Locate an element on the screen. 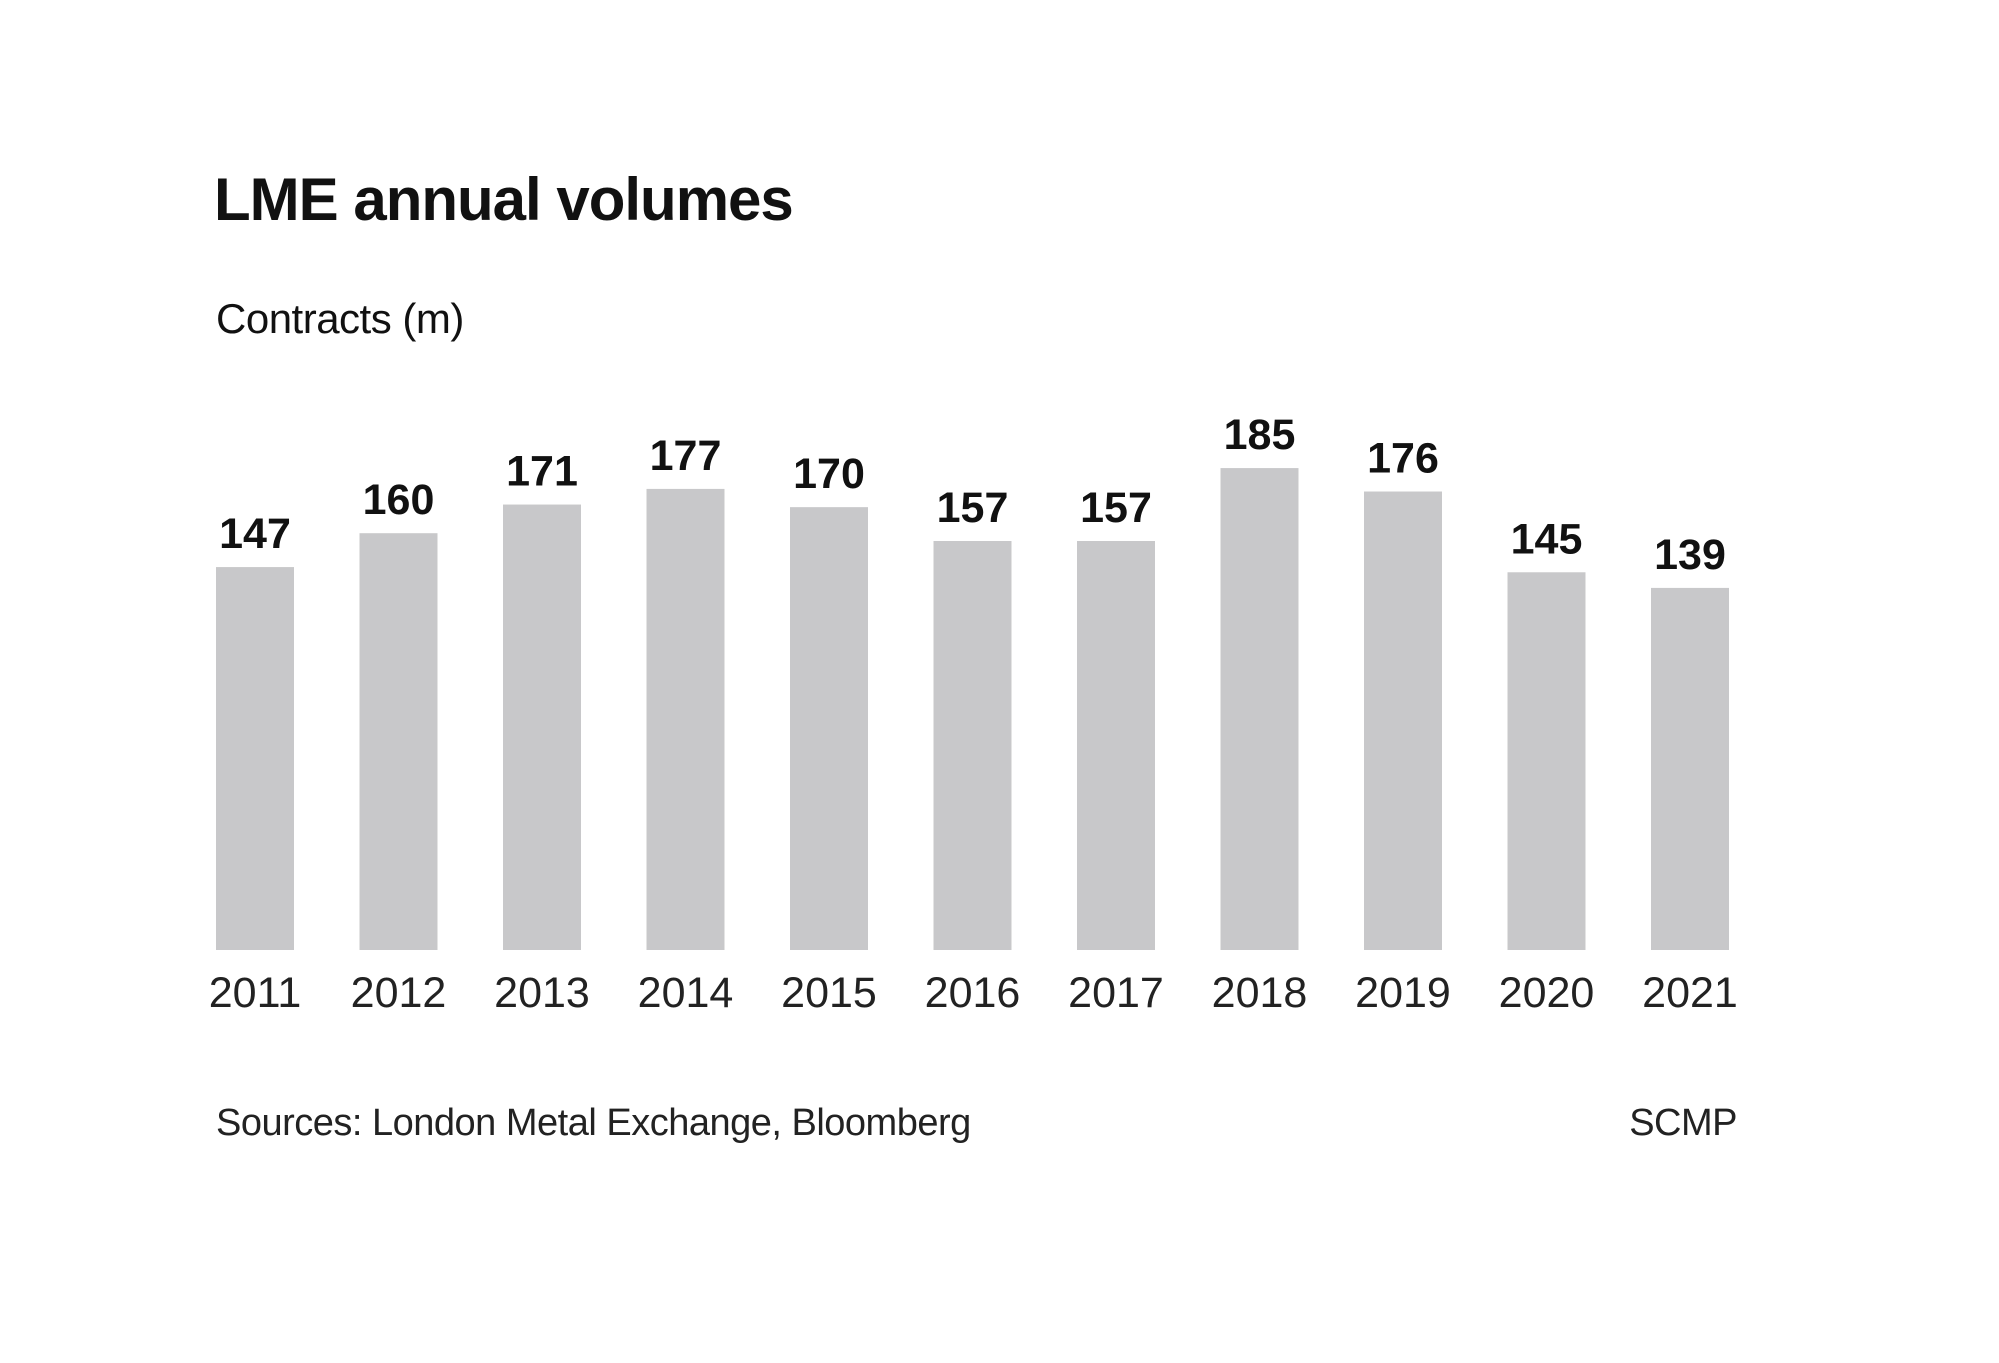  bar-2020 is located at coordinates (1546, 761).